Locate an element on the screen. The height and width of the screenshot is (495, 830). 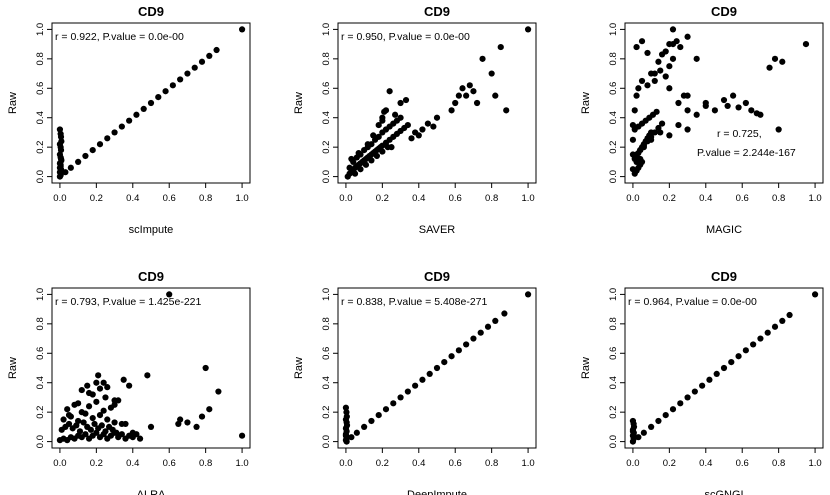
x-tick-label: 0.0 is located at coordinates (59, 198).